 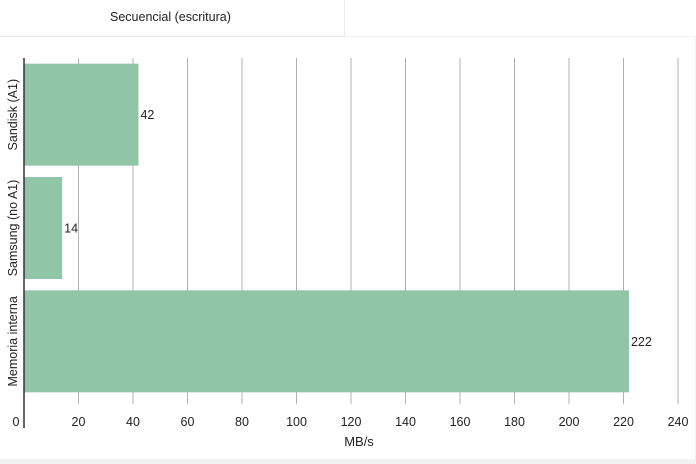 What do you see at coordinates (133, 422) in the screenshot?
I see `x-tick-label: 40` at bounding box center [133, 422].